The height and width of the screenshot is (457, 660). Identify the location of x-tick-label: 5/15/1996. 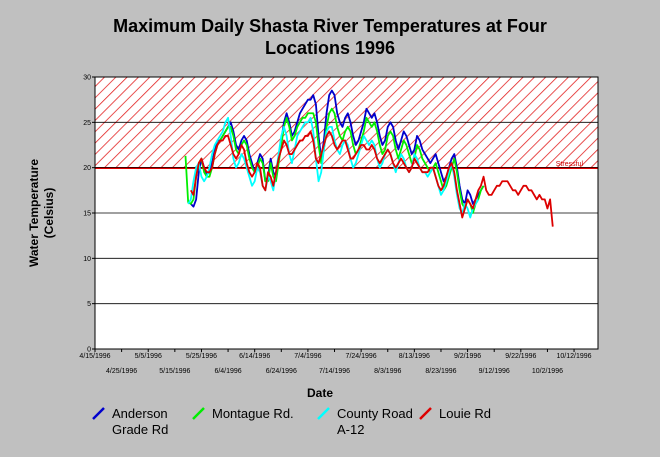
(174, 371).